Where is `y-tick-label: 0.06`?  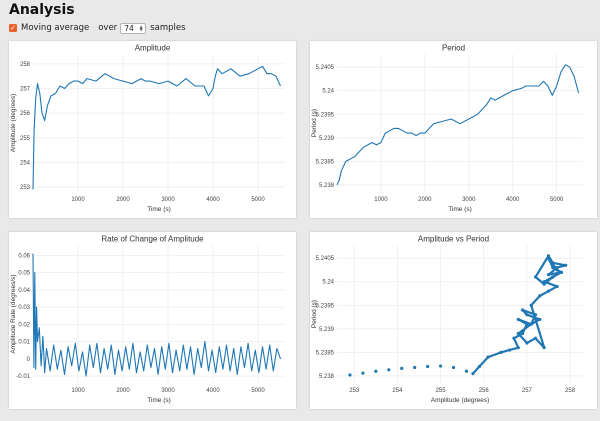
y-tick-label: 0.06 is located at coordinates (24, 256).